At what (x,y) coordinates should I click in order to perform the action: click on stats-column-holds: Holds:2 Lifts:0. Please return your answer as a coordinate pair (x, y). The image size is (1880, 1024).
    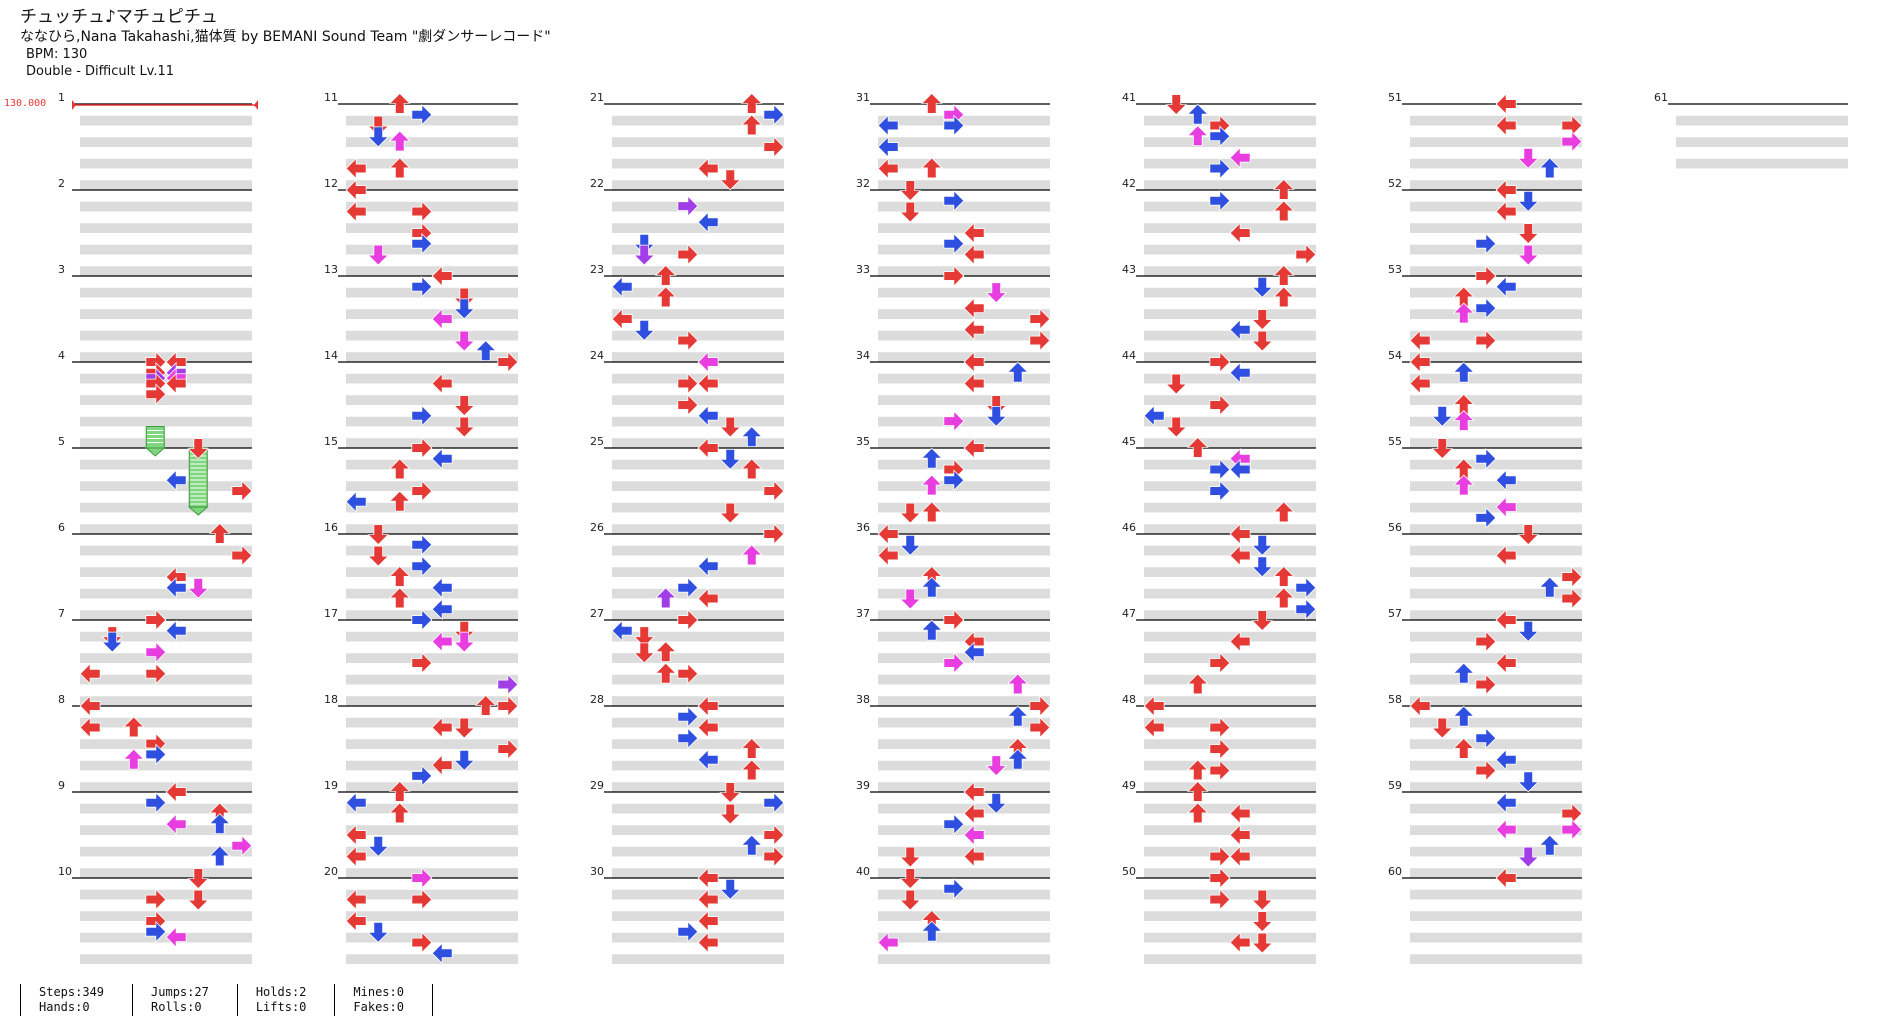
    Looking at the image, I should click on (285, 1000).